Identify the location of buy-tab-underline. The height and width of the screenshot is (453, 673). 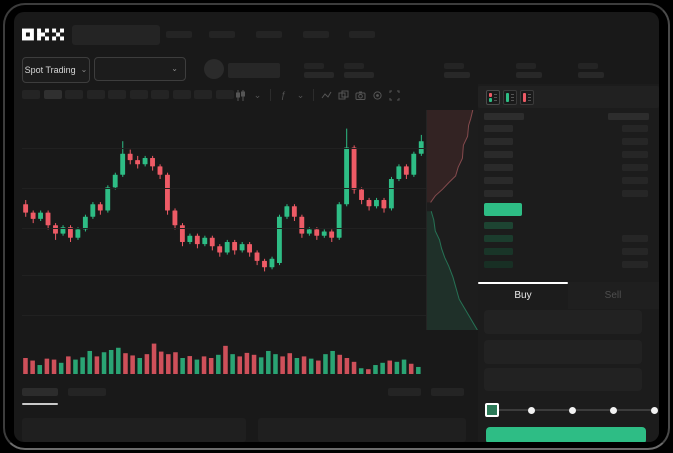
(523, 283).